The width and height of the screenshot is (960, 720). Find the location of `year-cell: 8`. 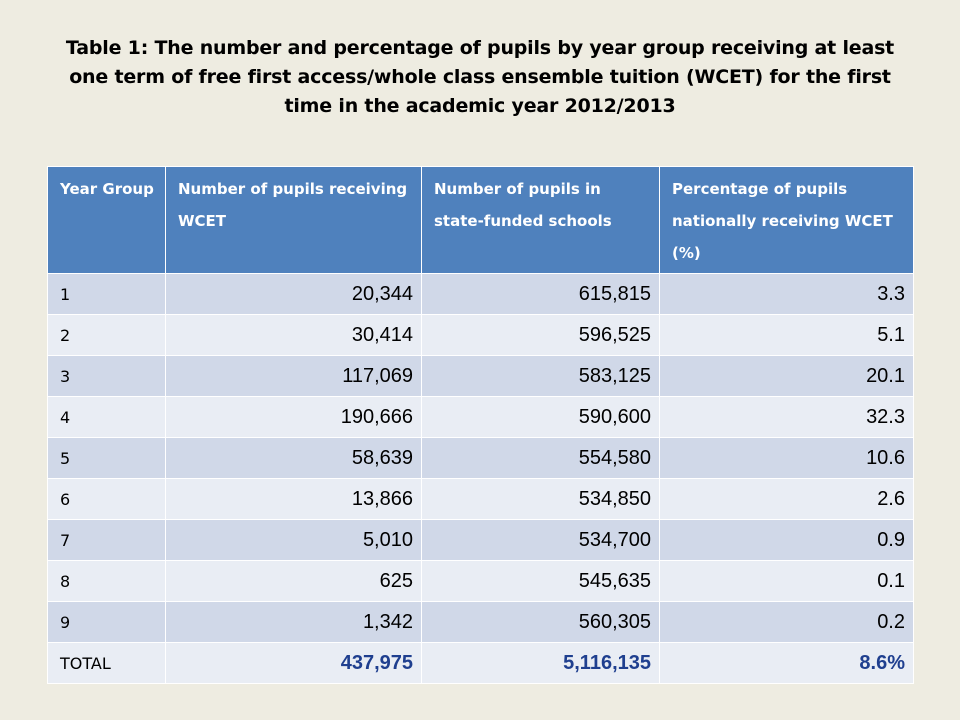

year-cell: 8 is located at coordinates (106, 581).